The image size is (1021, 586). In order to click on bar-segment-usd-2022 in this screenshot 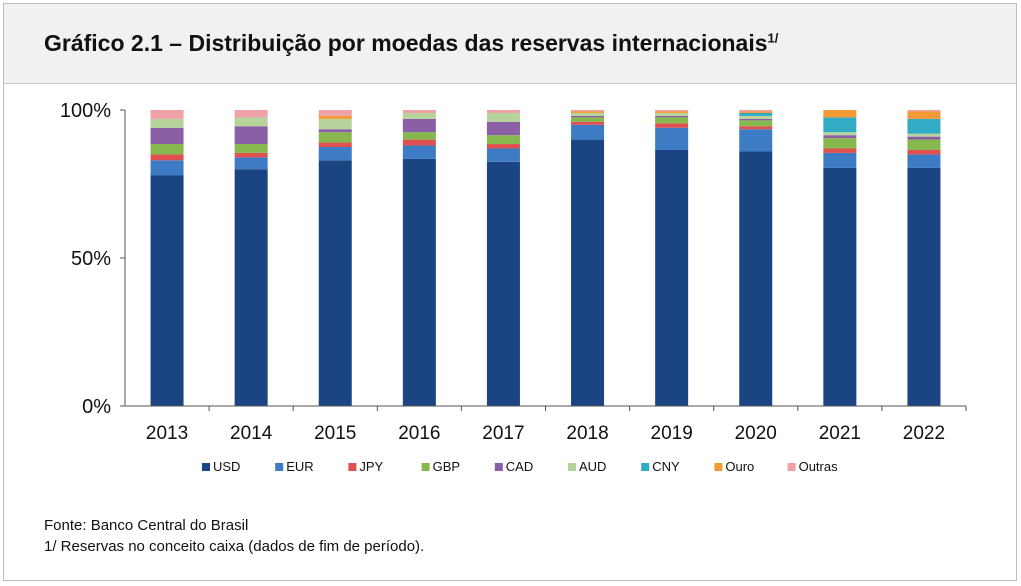, I will do `click(924, 286)`.